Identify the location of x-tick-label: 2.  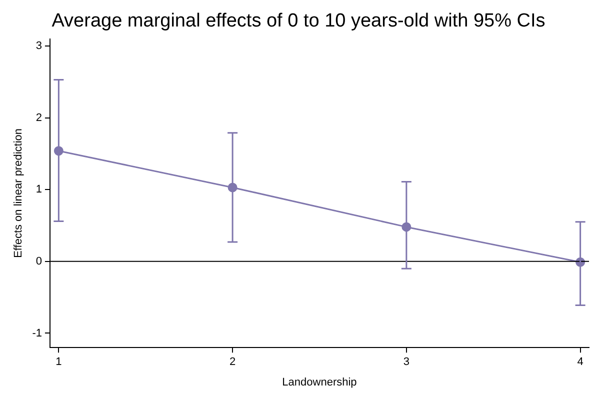
(232, 362).